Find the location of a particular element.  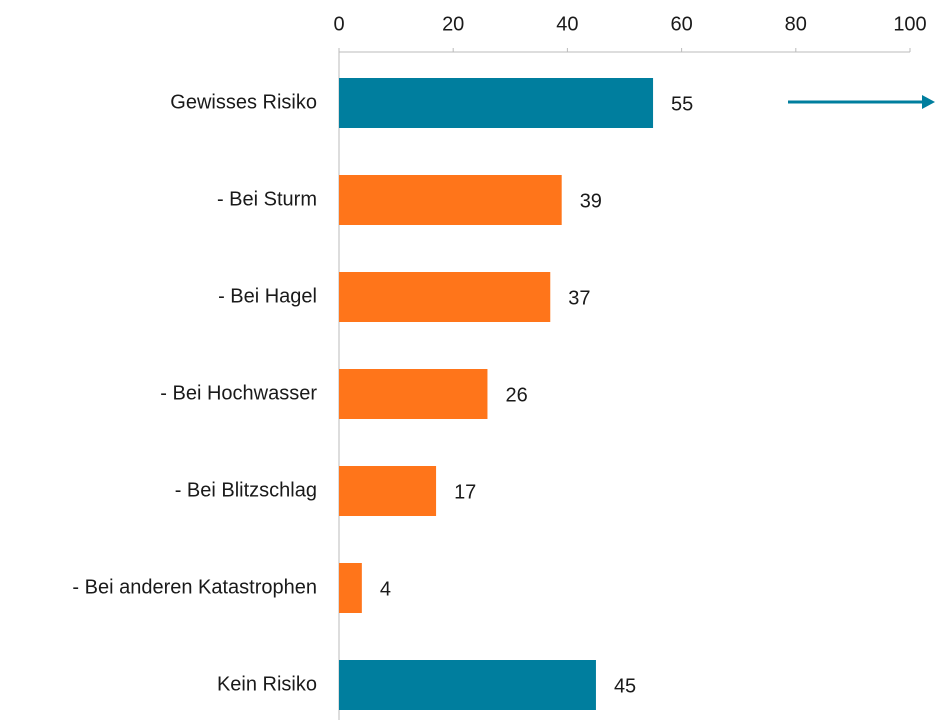

x-tick-label: 40 is located at coordinates (567, 24).